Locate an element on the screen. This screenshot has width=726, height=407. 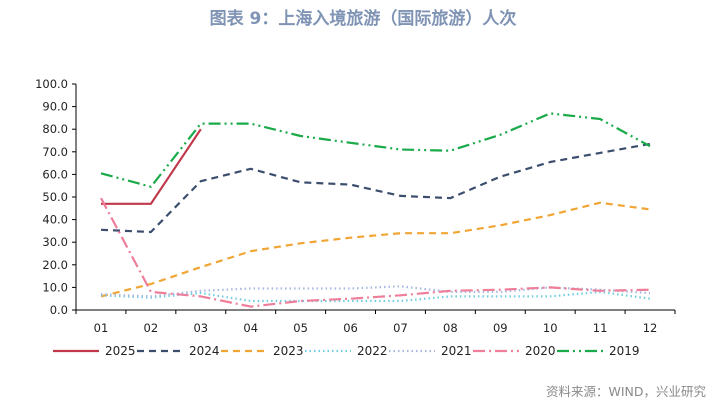
y-tick-label: 0.0 is located at coordinates (59, 310).